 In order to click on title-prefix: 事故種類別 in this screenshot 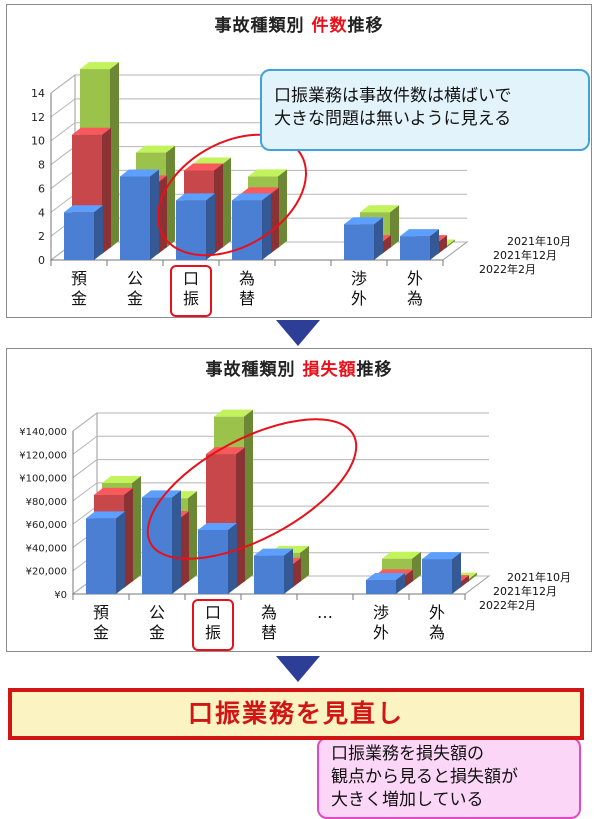, I will do `click(259, 26)`.